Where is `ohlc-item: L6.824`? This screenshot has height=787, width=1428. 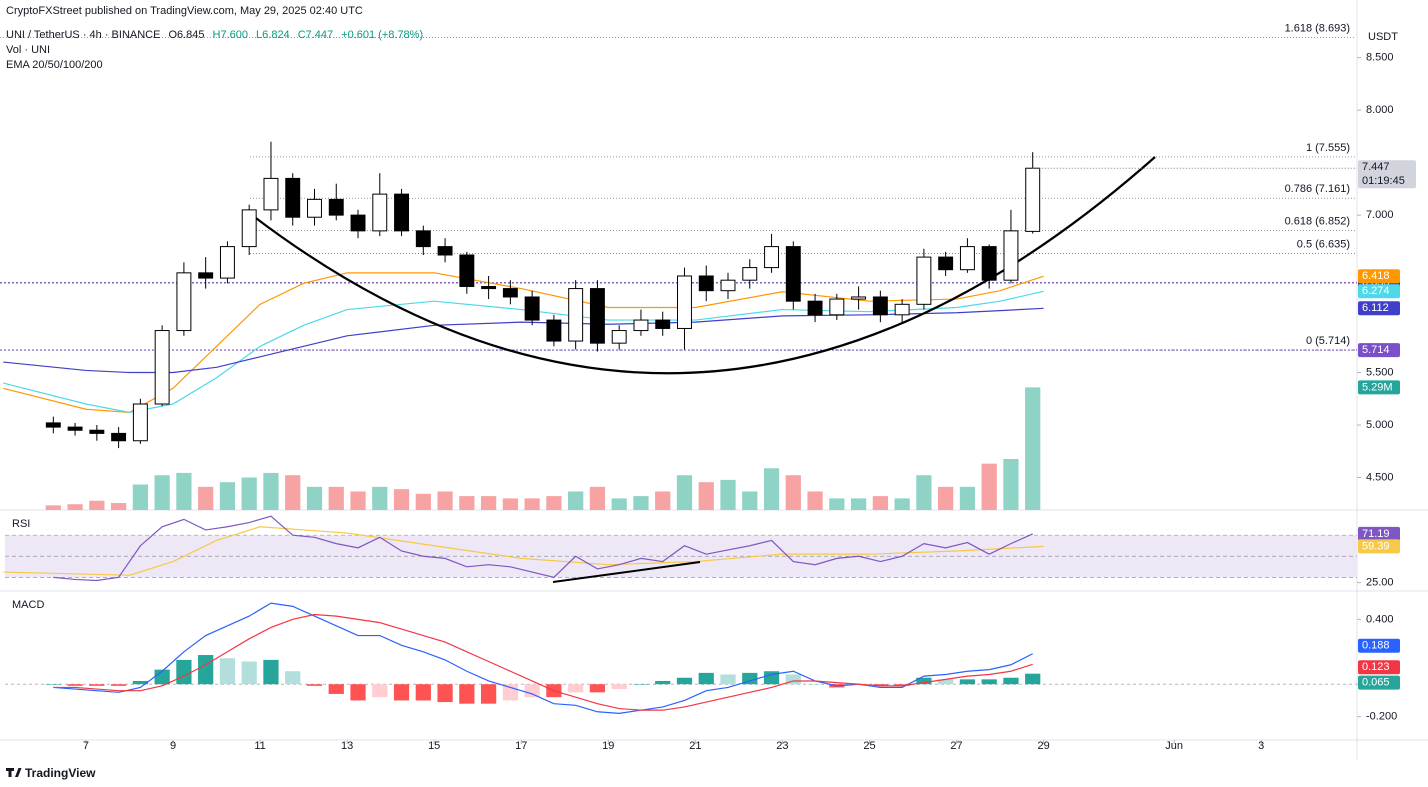 ohlc-item: L6.824 is located at coordinates (273, 35).